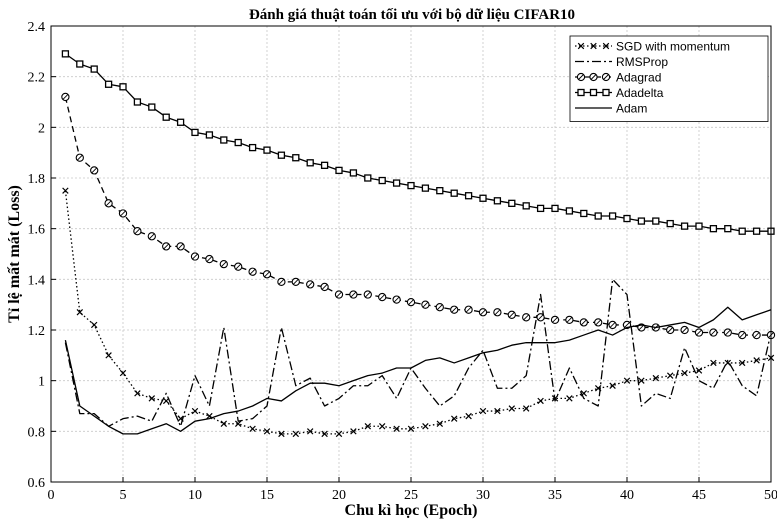  Describe the element at coordinates (37, 230) in the screenshot. I see `y-tick-label: 1.6` at that location.